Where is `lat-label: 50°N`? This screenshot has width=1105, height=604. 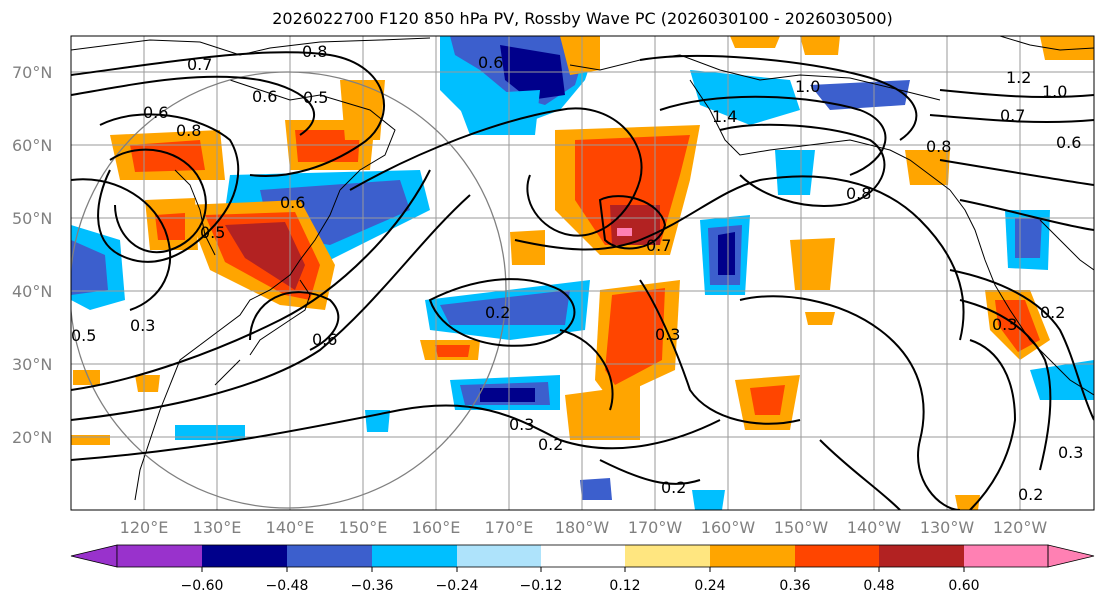 lat-label: 50°N is located at coordinates (32, 218).